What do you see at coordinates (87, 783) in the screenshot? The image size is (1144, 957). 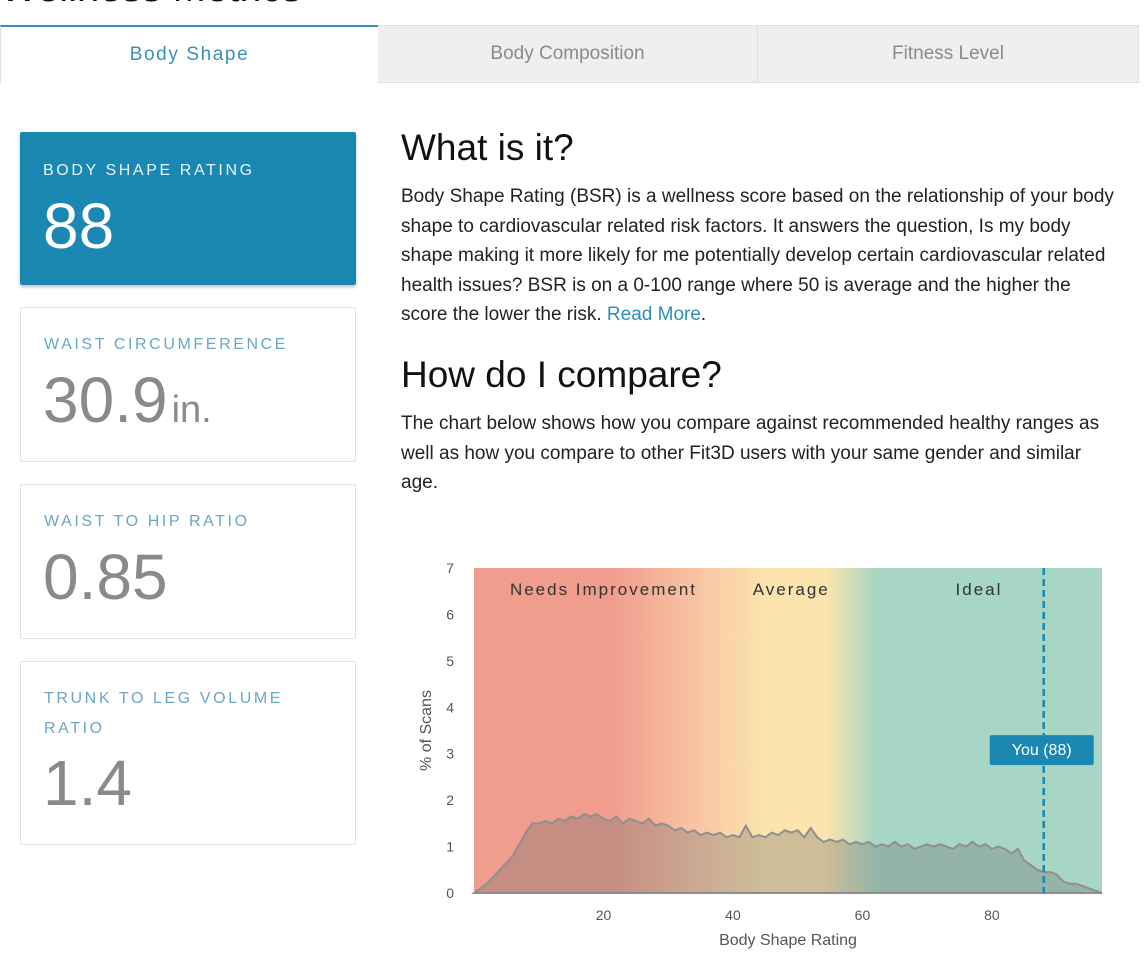 I see `card-value: 1.4` at bounding box center [87, 783].